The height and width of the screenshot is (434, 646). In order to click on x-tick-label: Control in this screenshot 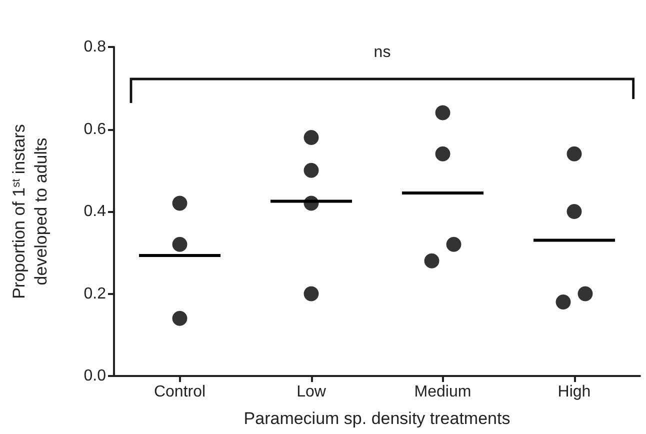, I will do `click(180, 392)`.